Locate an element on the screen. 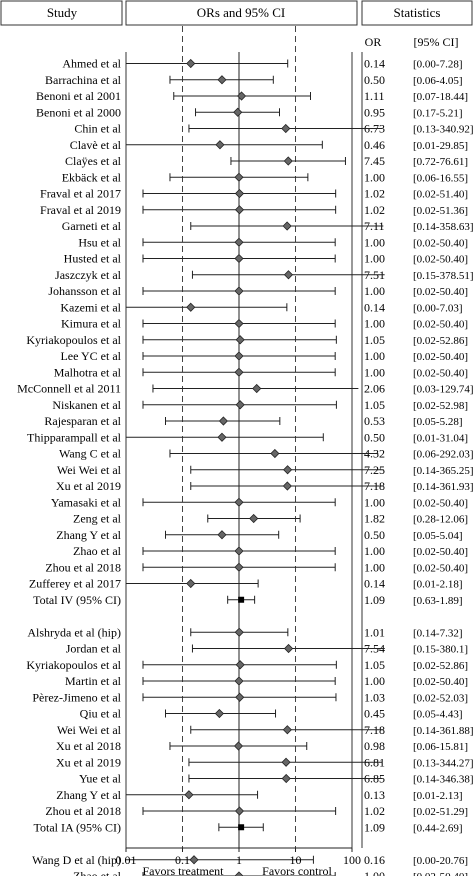 This screenshot has width=474, height=876. ci-value: [0.14-7.32] is located at coordinates (438, 633).